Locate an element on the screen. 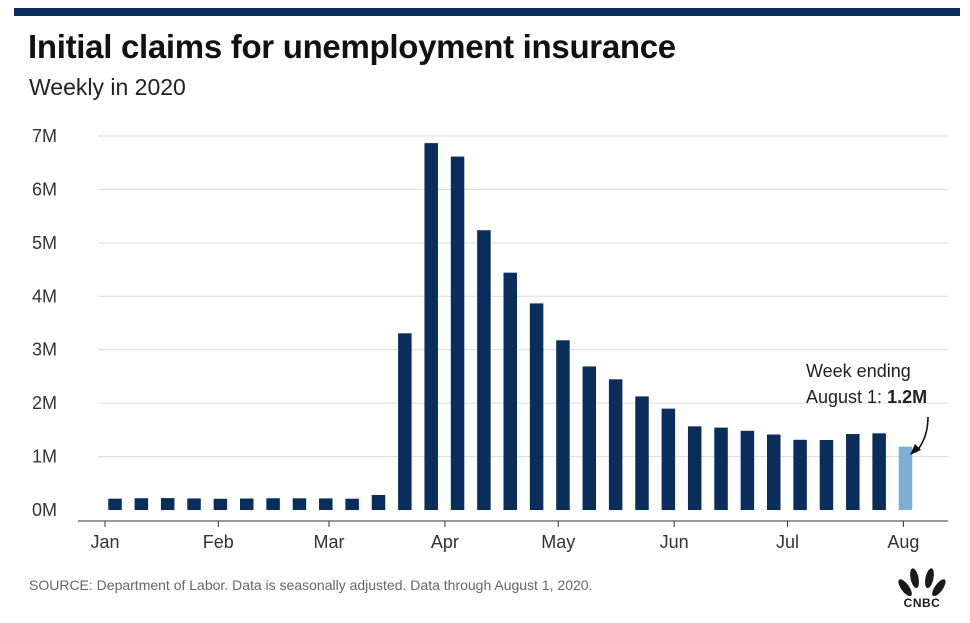 Image resolution: width=970 pixels, height=623 pixels. top-accent-bar is located at coordinates (487, 12).